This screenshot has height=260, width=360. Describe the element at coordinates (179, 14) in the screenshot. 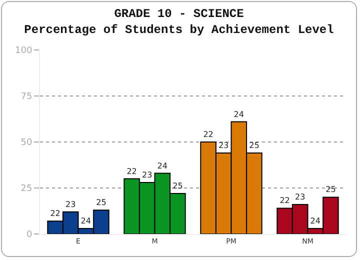

I see `chart-title: GRADE 10 - SCIENCE` at that location.